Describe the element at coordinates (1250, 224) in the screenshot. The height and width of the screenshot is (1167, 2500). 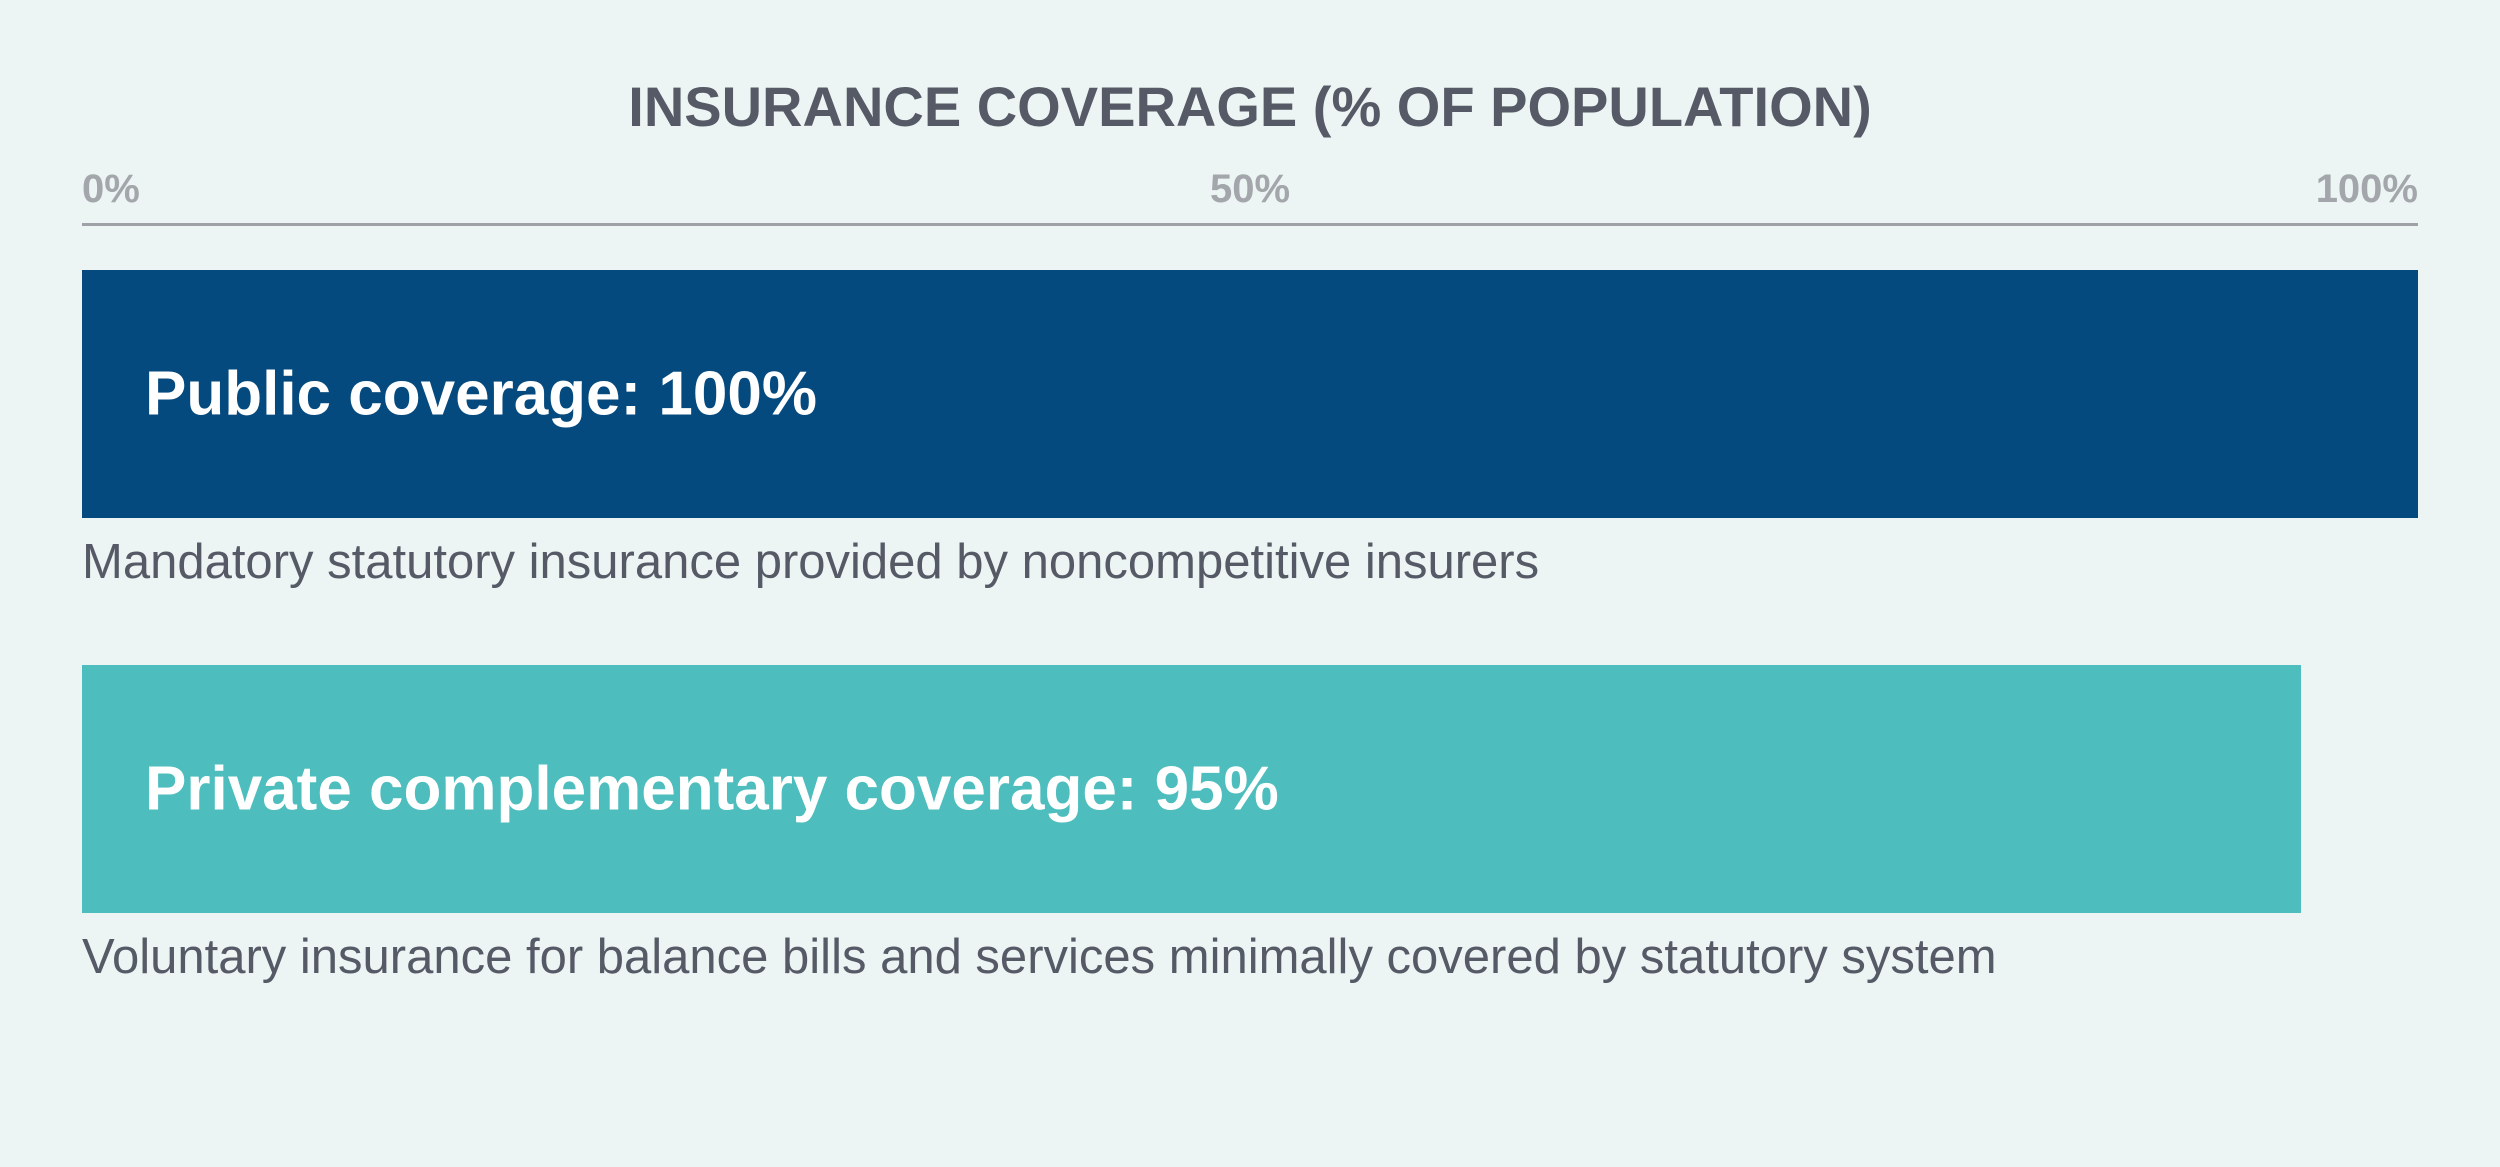
I see `x-axis-line` at that location.